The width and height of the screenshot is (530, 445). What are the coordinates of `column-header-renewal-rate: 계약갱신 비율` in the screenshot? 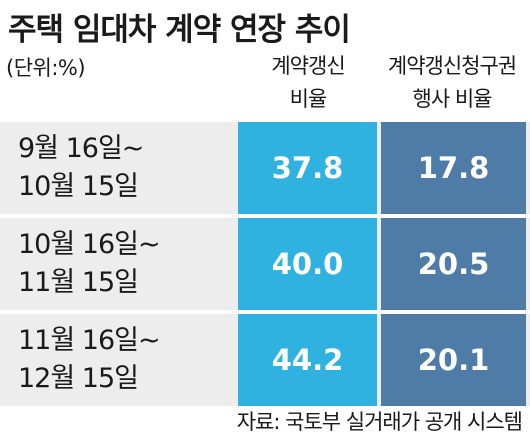 It's located at (308, 83).